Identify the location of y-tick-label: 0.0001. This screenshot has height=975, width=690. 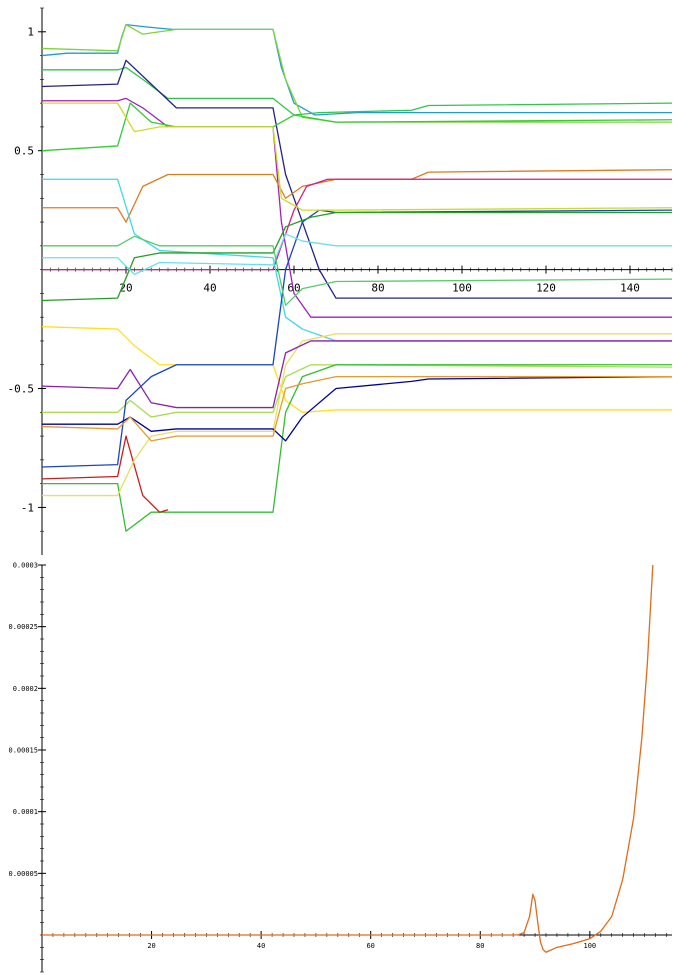
(25, 812).